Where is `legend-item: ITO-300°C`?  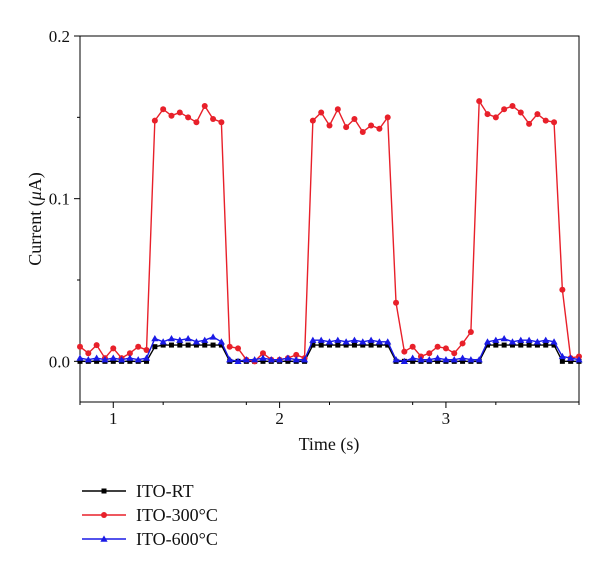
legend-item: ITO-300°C is located at coordinates (150, 515).